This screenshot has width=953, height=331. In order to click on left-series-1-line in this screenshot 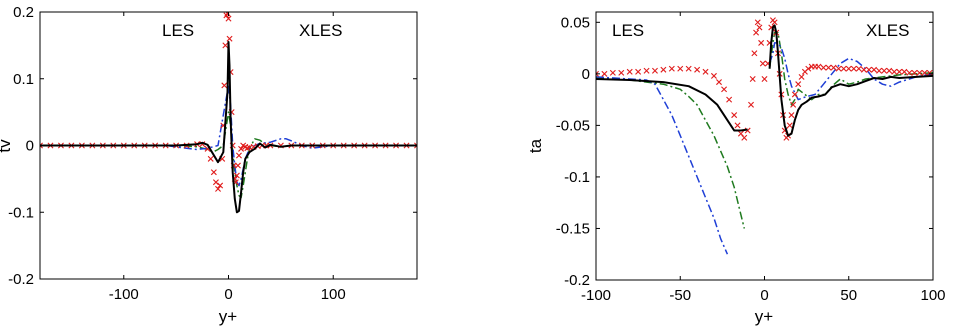, I will do `click(228, 155)`.